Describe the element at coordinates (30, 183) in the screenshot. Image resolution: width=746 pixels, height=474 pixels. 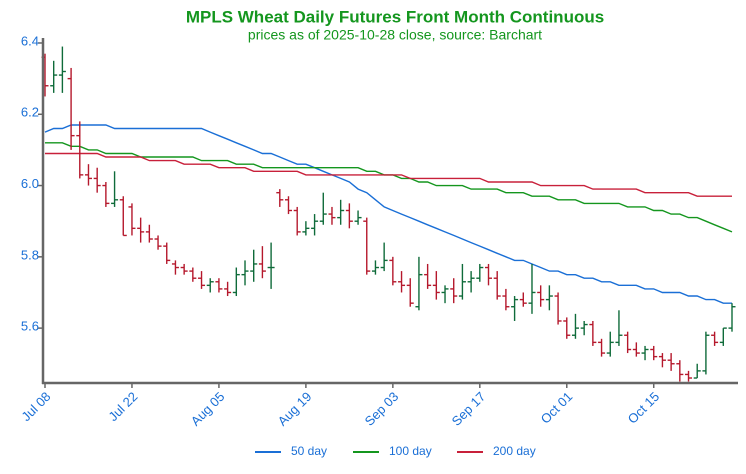
I see `y-tick-label: 6.0` at that location.